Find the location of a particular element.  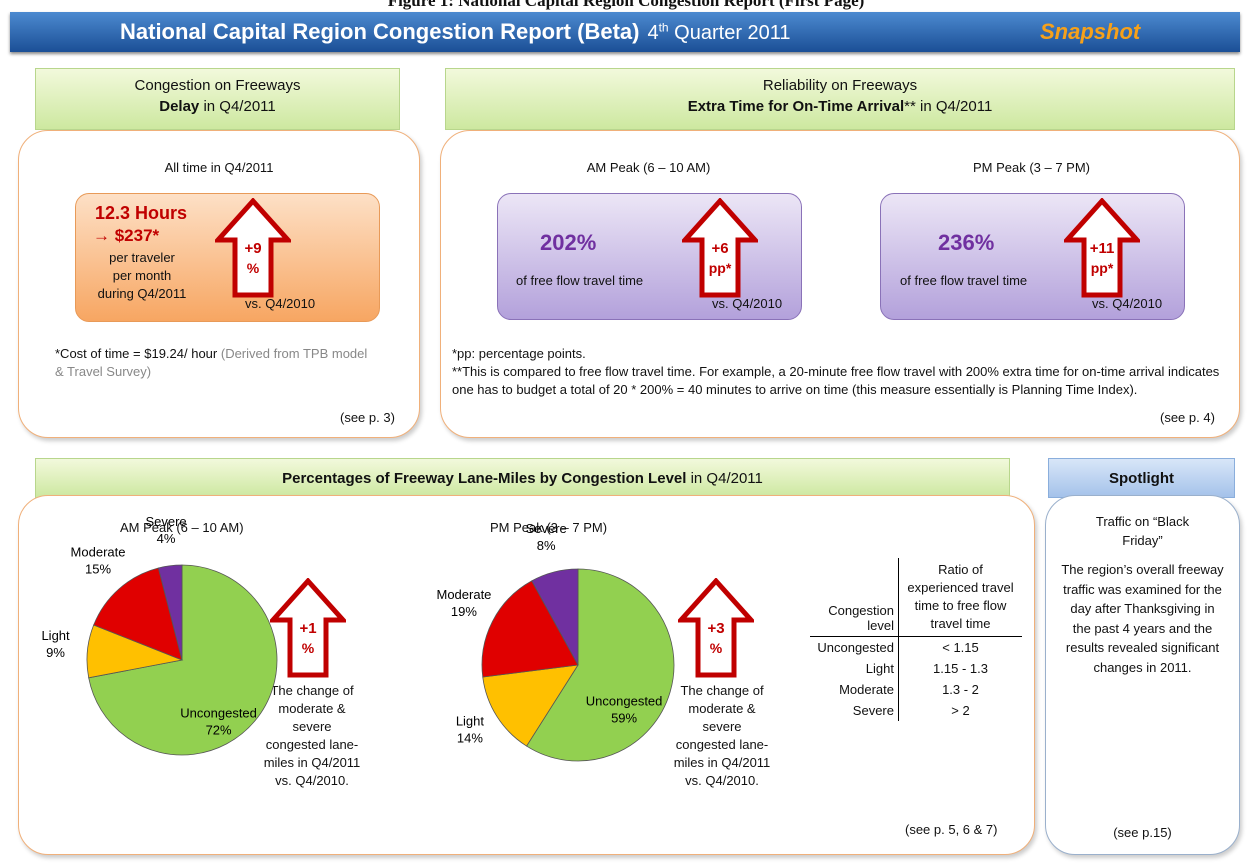

change-value: +9 is located at coordinates (253, 248).